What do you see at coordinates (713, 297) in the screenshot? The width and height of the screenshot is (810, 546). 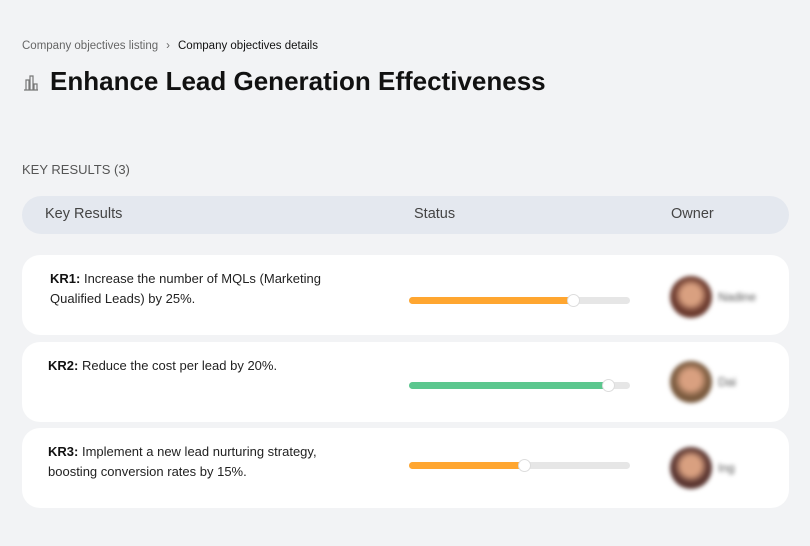 I see `owner: Nadine` at bounding box center [713, 297].